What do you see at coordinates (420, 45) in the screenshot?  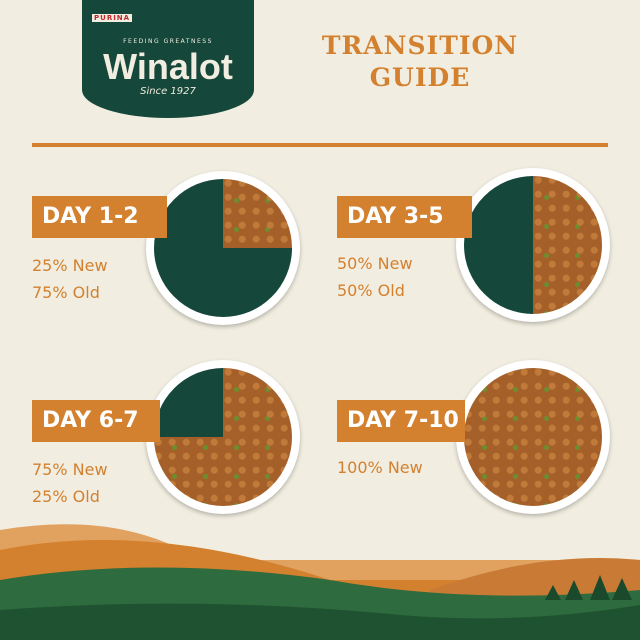 I see `title-line-1: TRANSITION` at bounding box center [420, 45].